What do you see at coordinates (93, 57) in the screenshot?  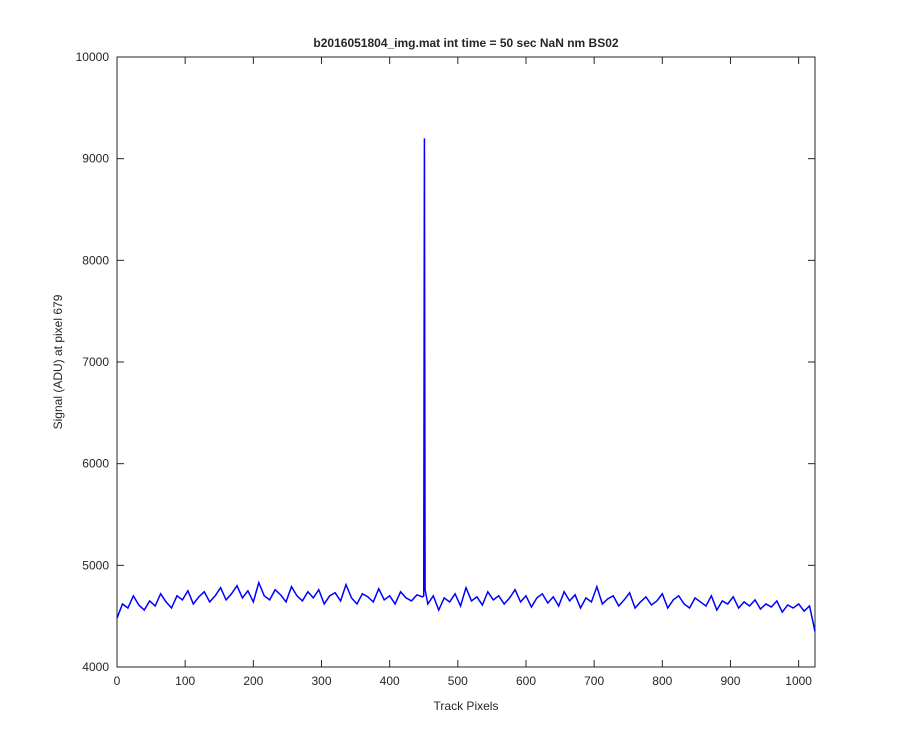 I see `y-tick-label: 10000` at bounding box center [93, 57].